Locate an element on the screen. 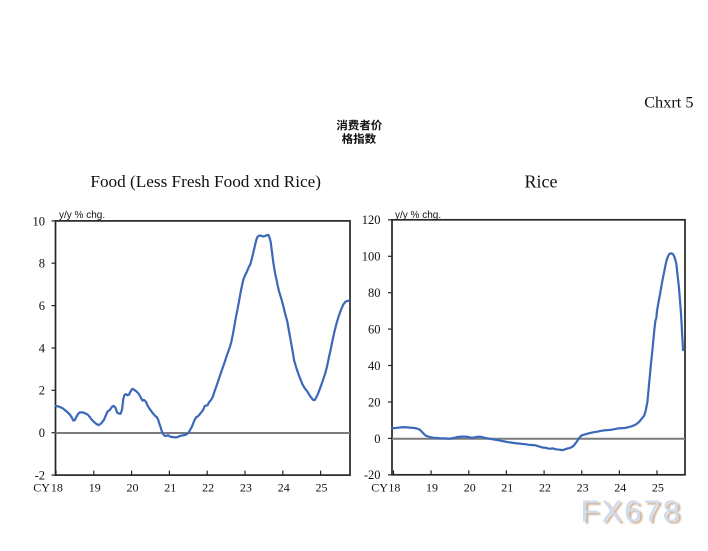 The width and height of the screenshot is (708, 551). svg-text: 80 is located at coordinates (374, 293).